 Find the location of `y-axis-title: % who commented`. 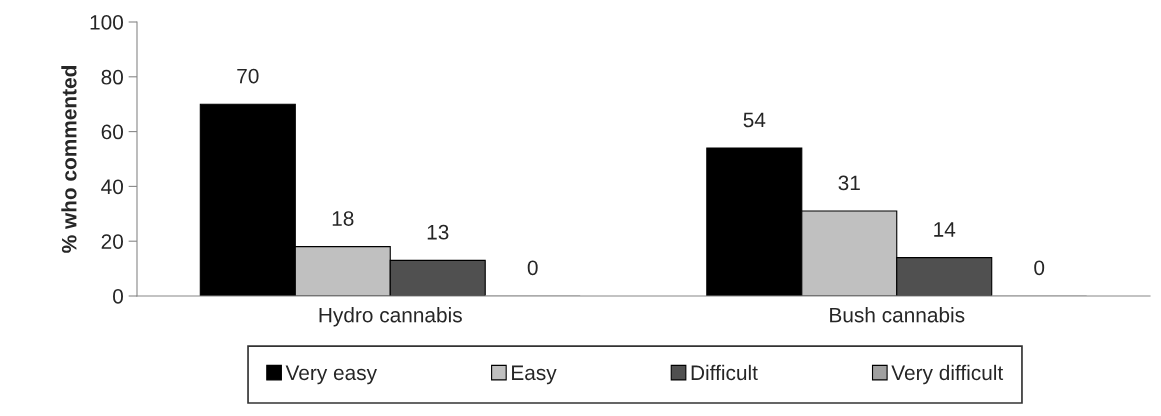

y-axis-title: % who commented is located at coordinates (69, 159).